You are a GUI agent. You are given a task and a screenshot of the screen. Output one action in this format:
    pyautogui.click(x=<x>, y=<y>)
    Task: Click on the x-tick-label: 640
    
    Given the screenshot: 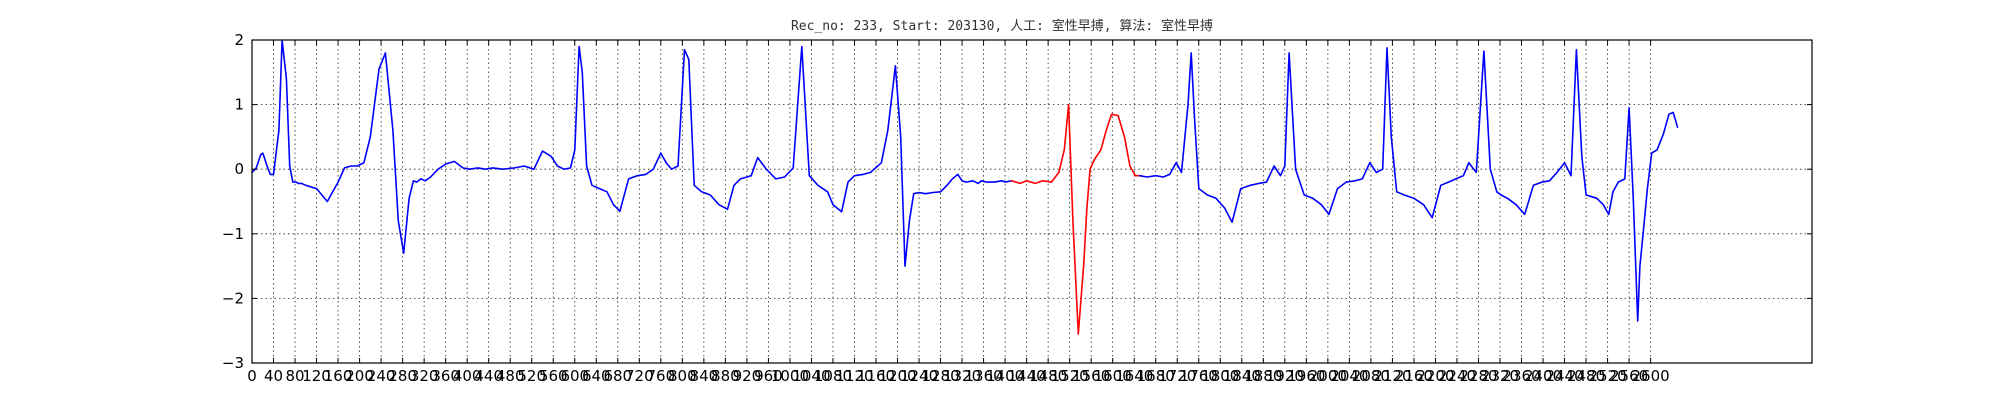 What is the action you would take?
    pyautogui.click(x=596, y=376)
    